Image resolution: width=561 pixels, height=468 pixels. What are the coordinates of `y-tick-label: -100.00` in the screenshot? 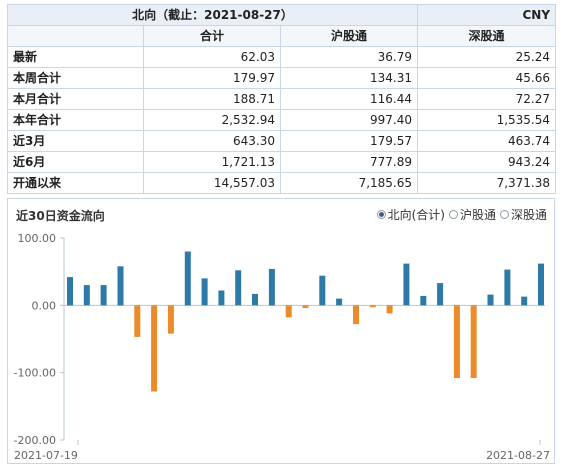 It's located at (35, 373).